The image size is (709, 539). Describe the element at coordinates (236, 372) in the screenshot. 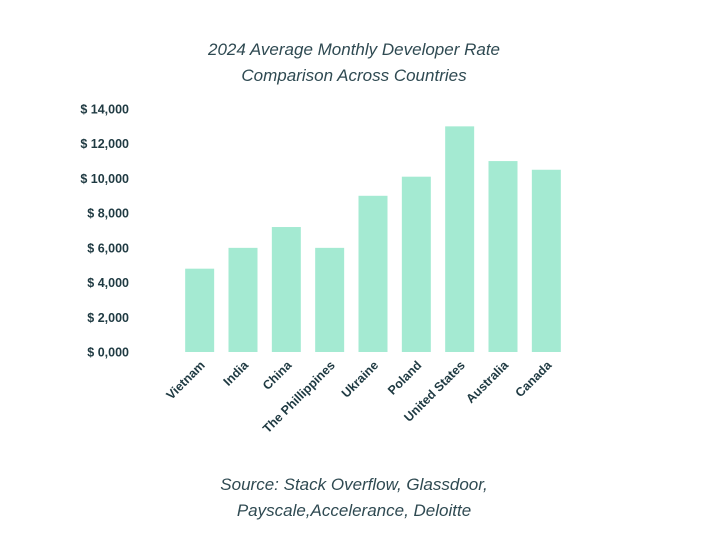

I see `x-tick-label: India` at that location.